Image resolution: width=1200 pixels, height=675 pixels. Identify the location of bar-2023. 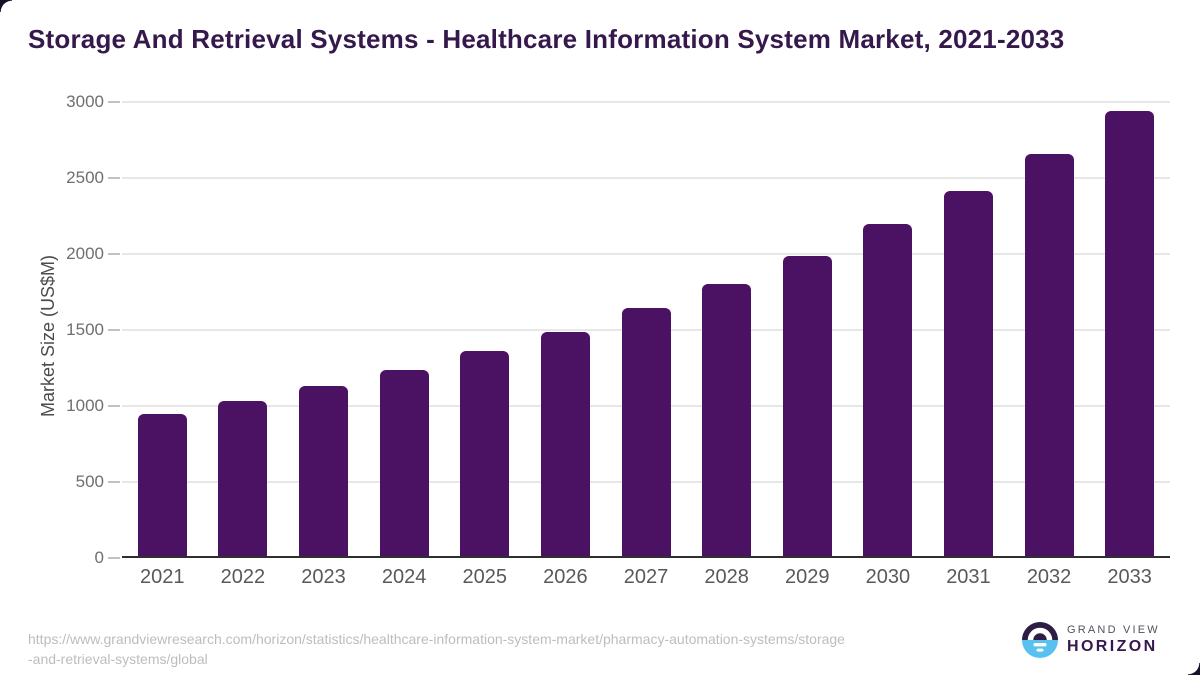
(324, 472).